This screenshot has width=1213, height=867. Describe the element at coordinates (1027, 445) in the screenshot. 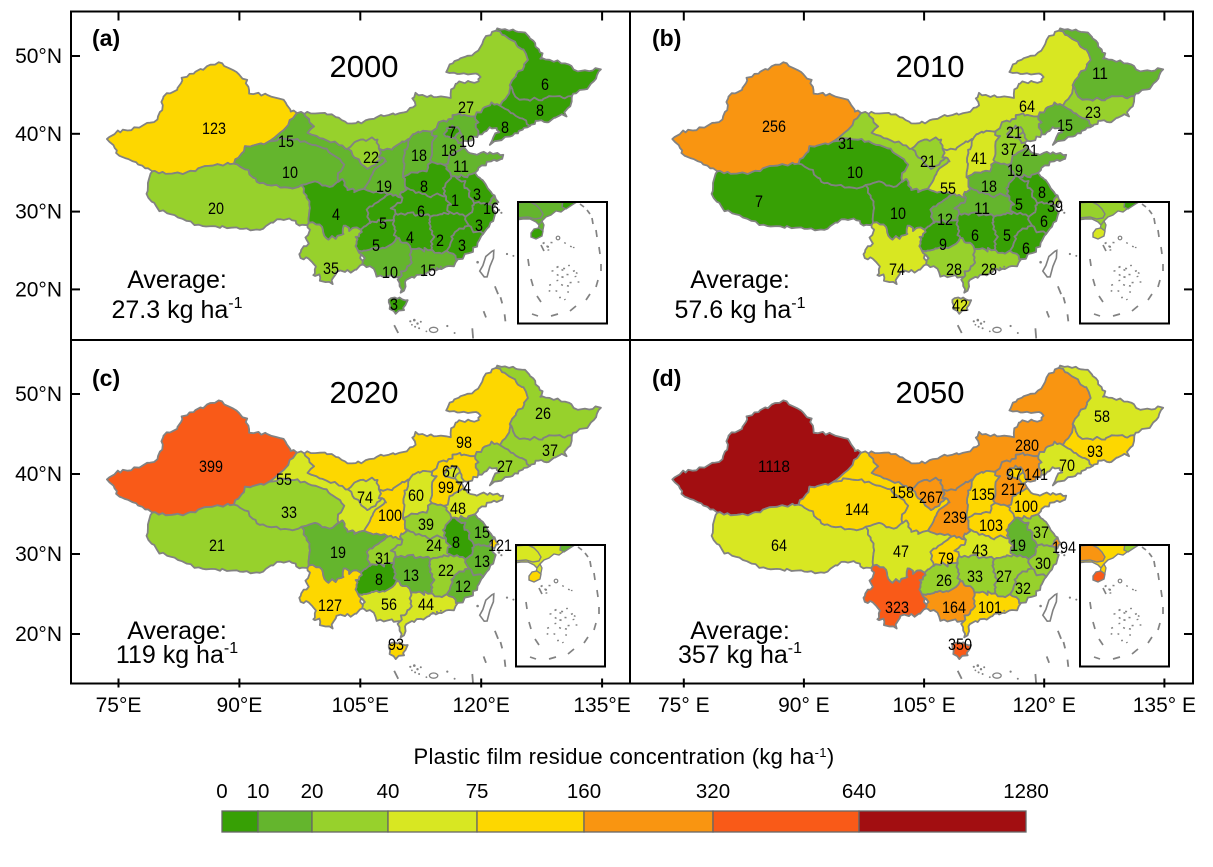

I see `svg-text: 280` at that location.